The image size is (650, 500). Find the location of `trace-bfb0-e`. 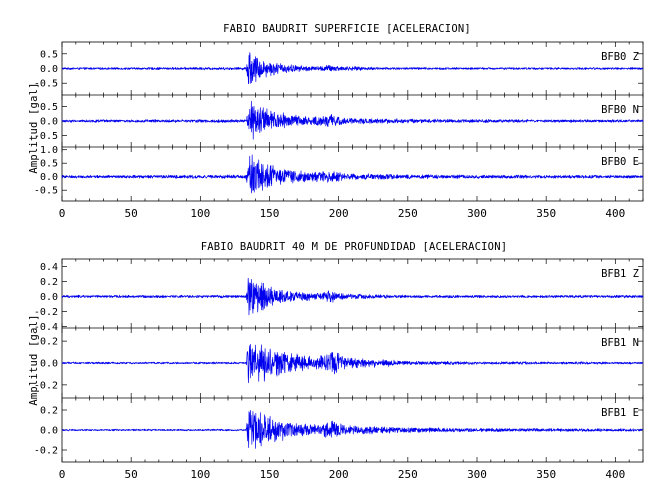

trace-bfb0-e is located at coordinates (352, 174).